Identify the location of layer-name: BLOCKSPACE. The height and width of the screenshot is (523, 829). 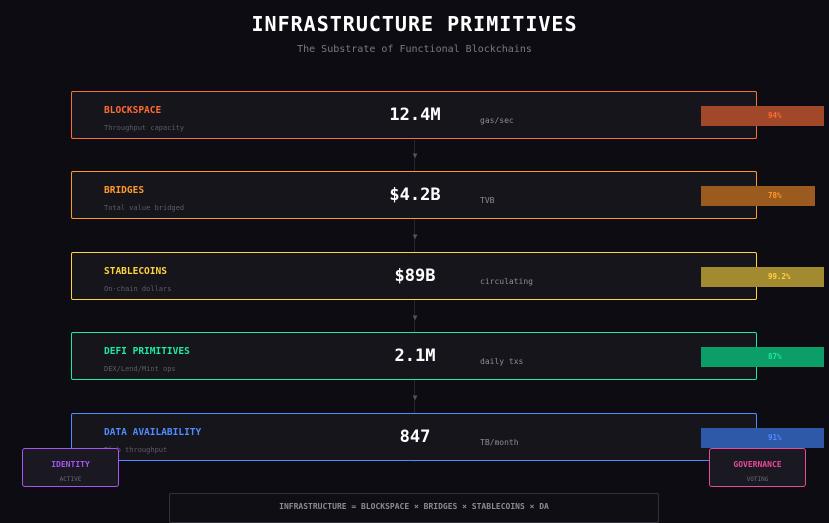
(133, 110).